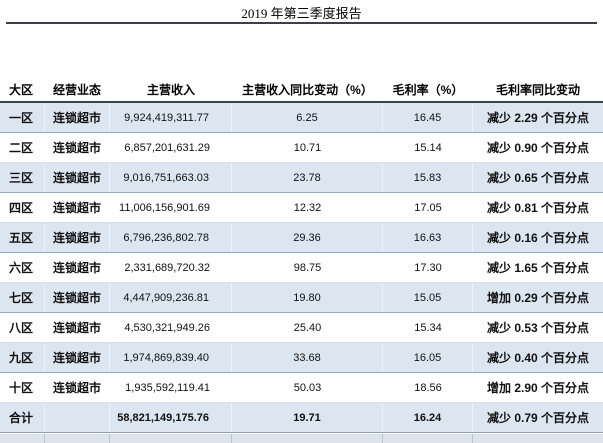 The width and height of the screenshot is (603, 443). Describe the element at coordinates (21, 328) in the screenshot. I see `cell-region: 八区` at that location.